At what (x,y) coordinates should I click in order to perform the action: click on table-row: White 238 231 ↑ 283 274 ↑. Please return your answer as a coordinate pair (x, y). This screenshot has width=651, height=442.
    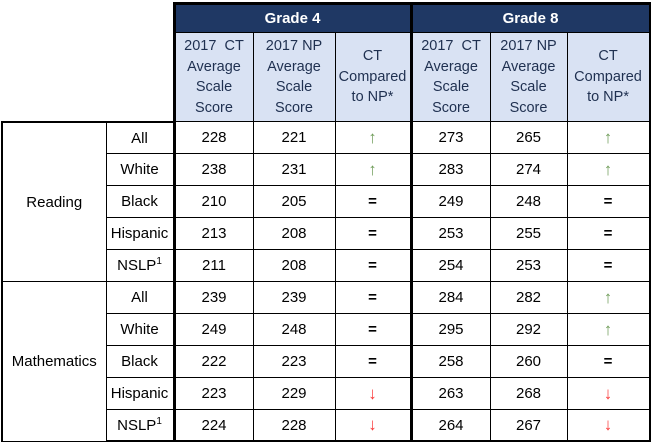
    Looking at the image, I should click on (326, 170).